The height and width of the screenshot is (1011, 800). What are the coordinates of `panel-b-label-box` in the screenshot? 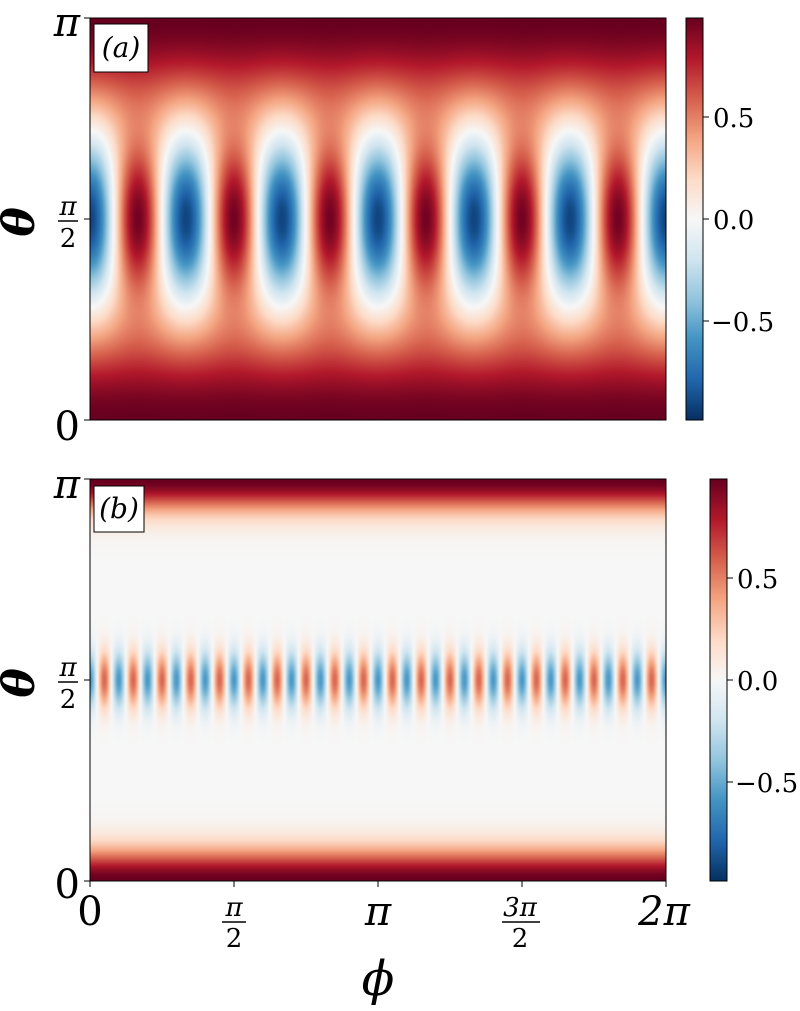 It's located at (119, 509).